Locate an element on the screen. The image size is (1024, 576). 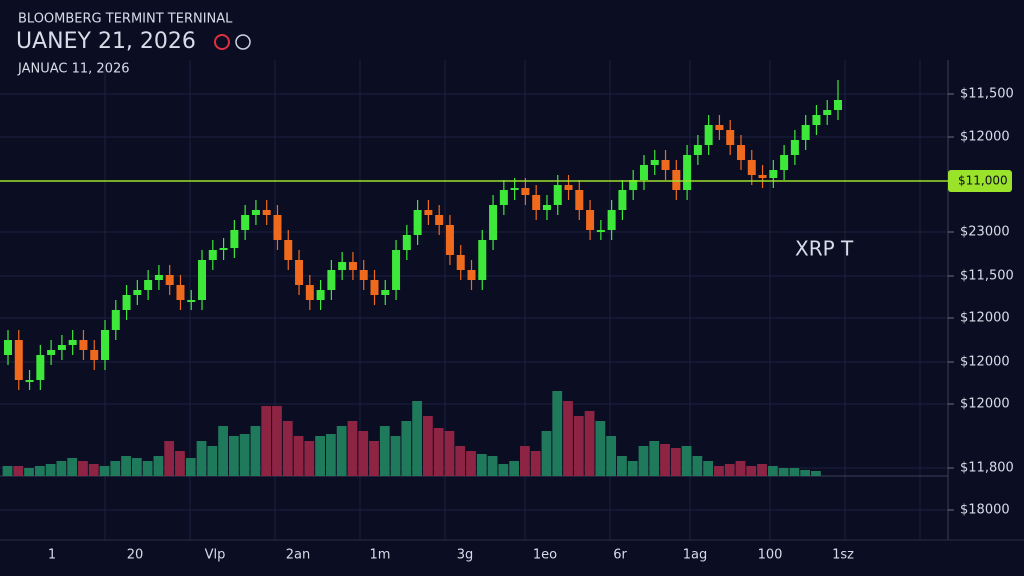
level-label: $11,000 is located at coordinates (983, 181).